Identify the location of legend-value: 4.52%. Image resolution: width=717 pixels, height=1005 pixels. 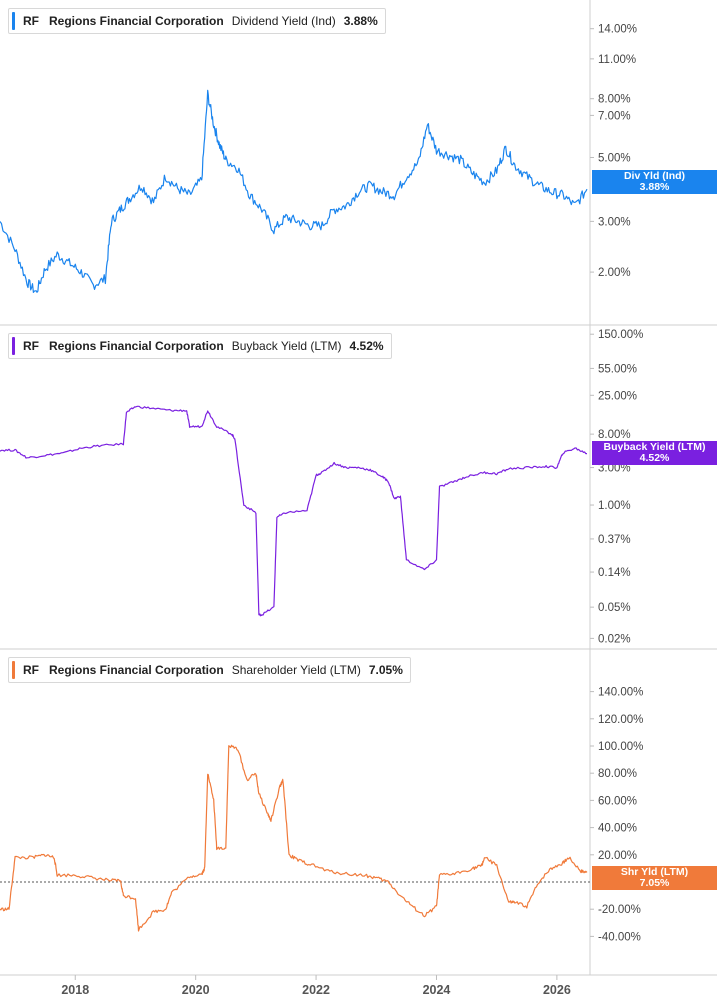
(366, 346).